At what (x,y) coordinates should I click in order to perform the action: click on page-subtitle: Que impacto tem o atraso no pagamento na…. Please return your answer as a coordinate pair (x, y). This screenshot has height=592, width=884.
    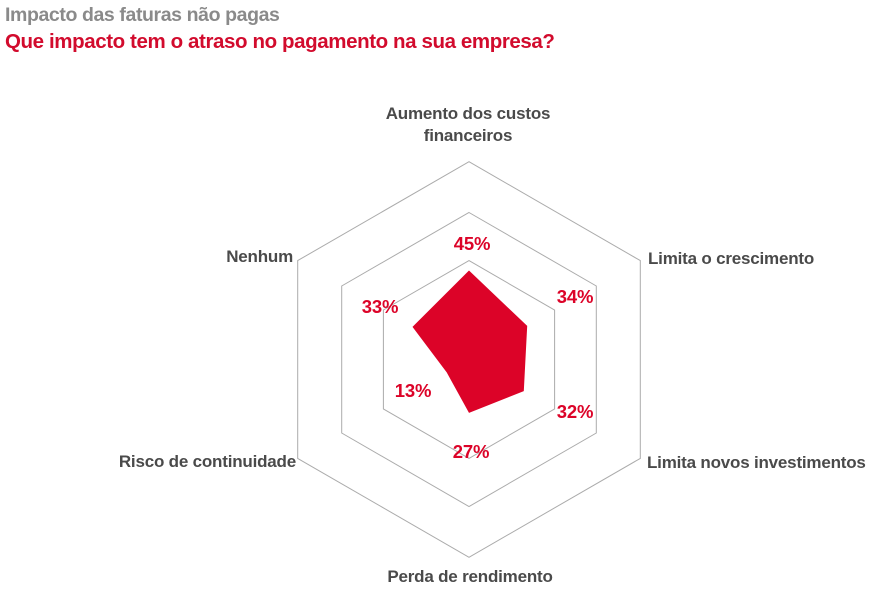
    Looking at the image, I should click on (280, 41).